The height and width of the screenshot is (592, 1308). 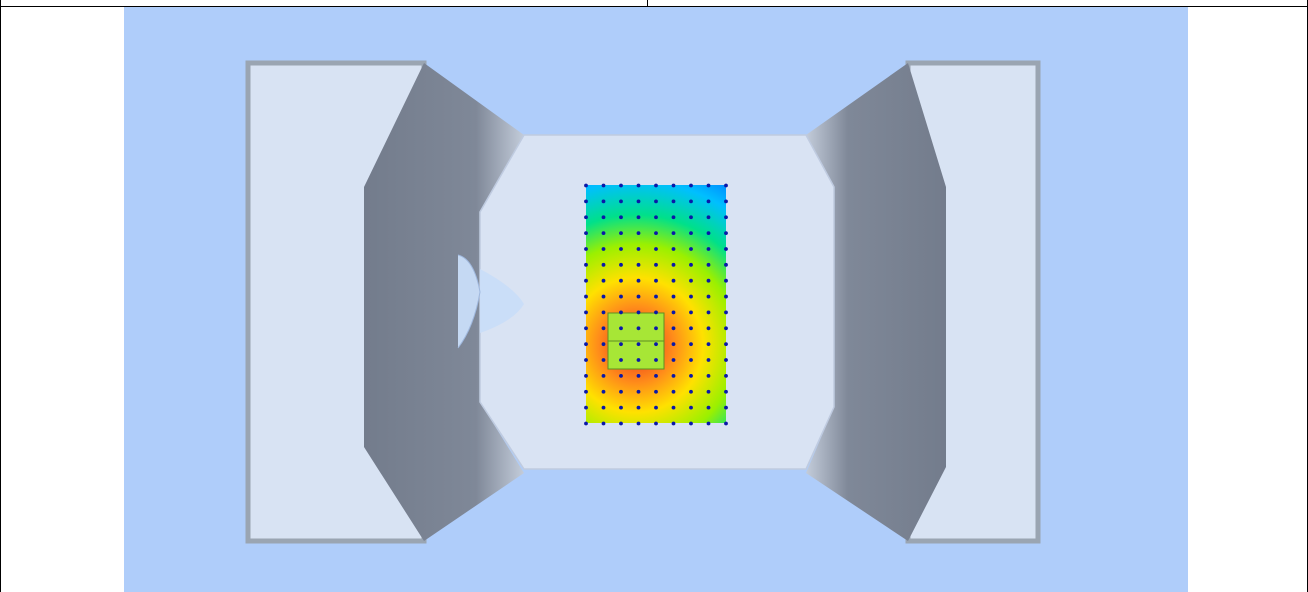 I want to click on right-sloped-wall, so click(x=876, y=302).